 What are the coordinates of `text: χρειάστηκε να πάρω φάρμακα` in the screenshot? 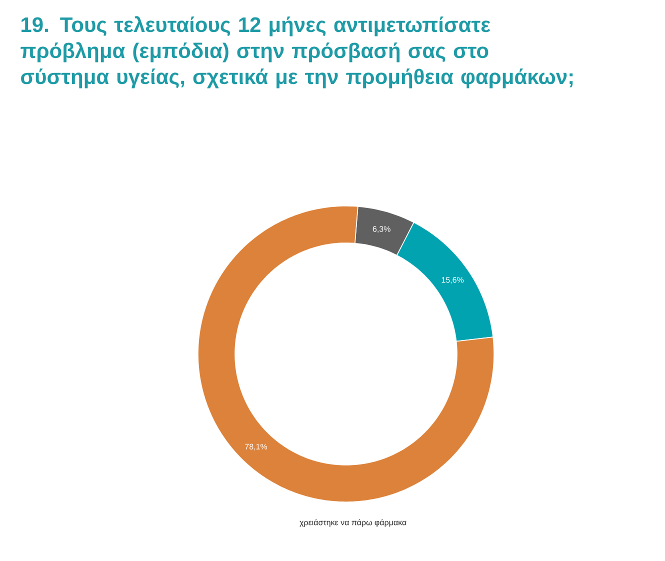 It's located at (353, 523).